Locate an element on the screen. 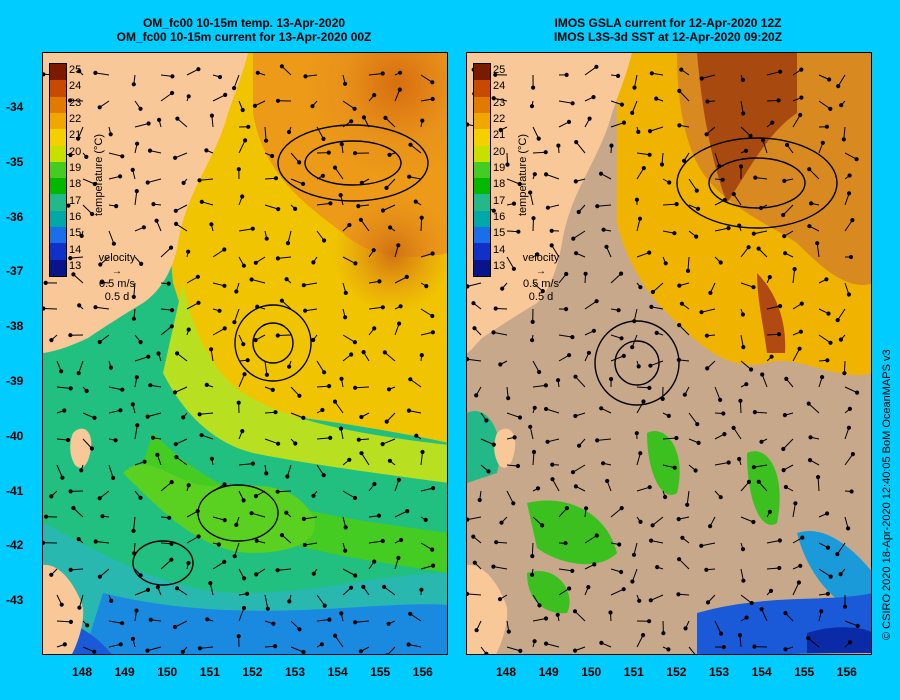  longitude-tick-label: 156 is located at coordinates (422, 672).